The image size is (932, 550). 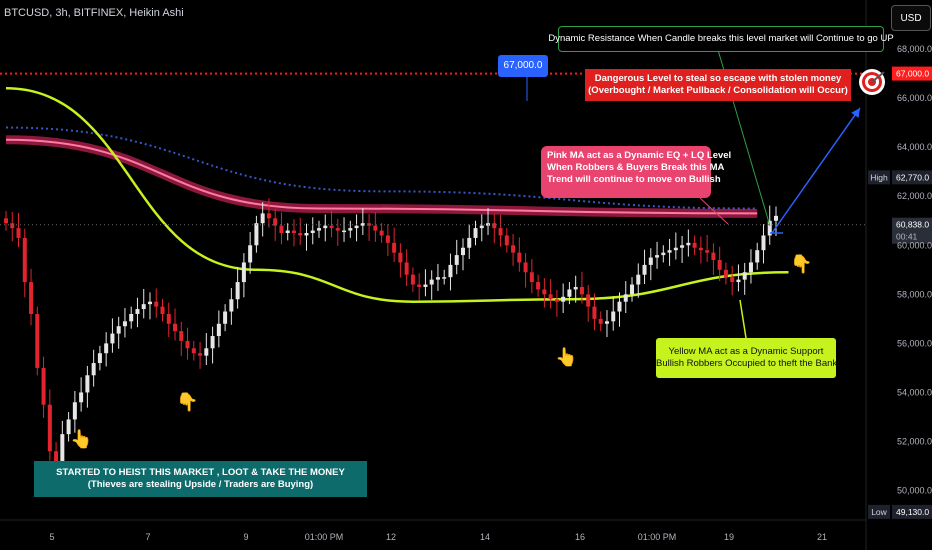 I want to click on x-tick-label: 19, so click(x=729, y=537).